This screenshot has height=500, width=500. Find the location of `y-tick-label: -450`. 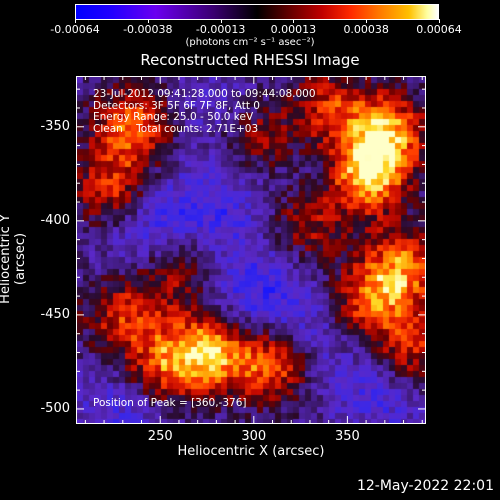

y-tick-label: -450 is located at coordinates (55, 314).